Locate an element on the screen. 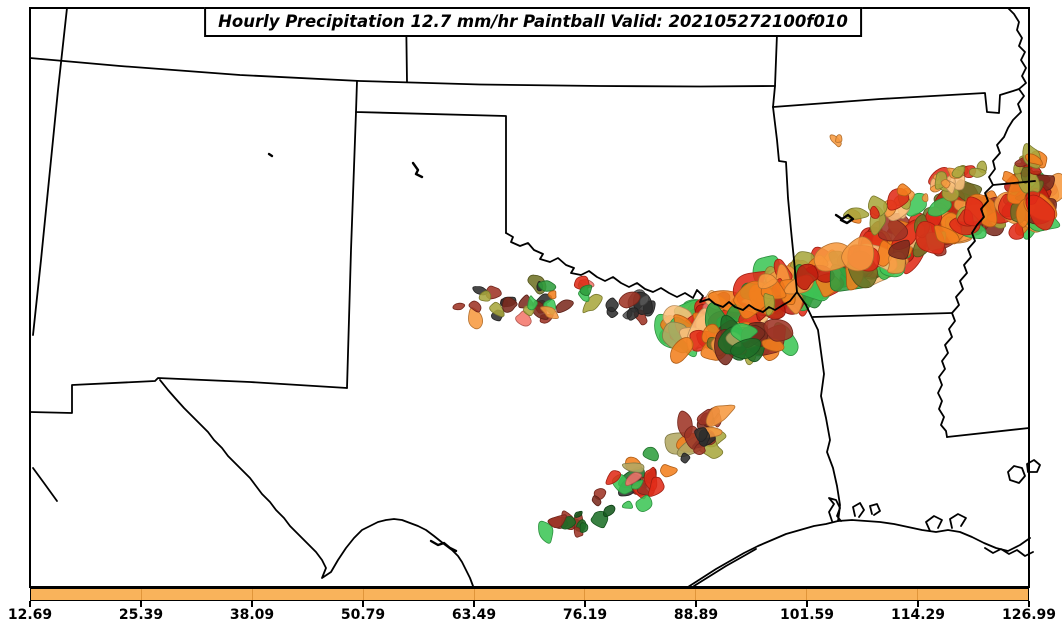 This screenshot has width=1062, height=633. colorbar-tick-label: 101.59 is located at coordinates (807, 615).